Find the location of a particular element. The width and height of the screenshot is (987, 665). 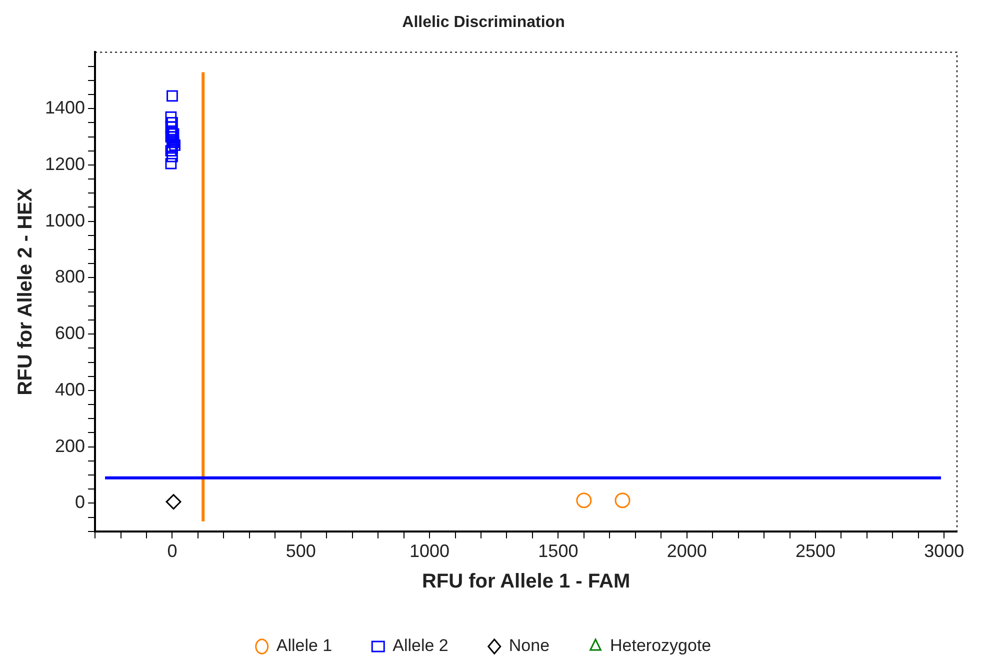

y-tick-label: 1400 is located at coordinates (65, 108).